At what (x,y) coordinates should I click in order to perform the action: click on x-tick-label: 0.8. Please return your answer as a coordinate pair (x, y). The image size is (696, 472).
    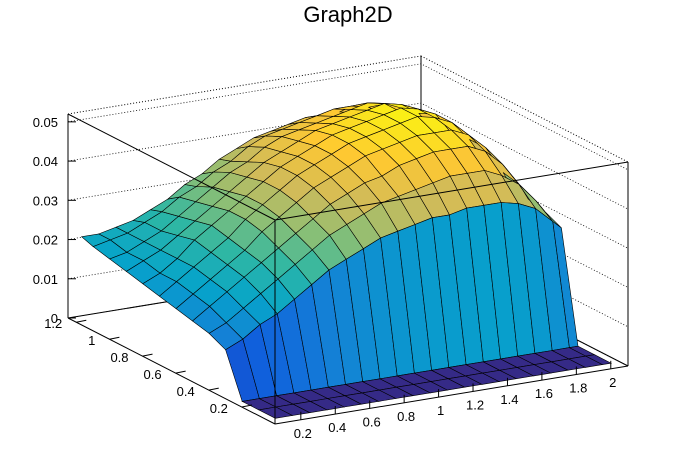
    Looking at the image, I should click on (406, 416).